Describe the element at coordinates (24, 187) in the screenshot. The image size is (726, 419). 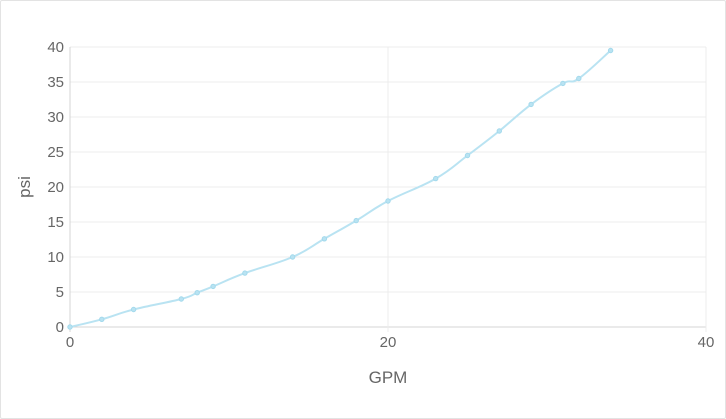
I see `y-axis-title: psi` at that location.